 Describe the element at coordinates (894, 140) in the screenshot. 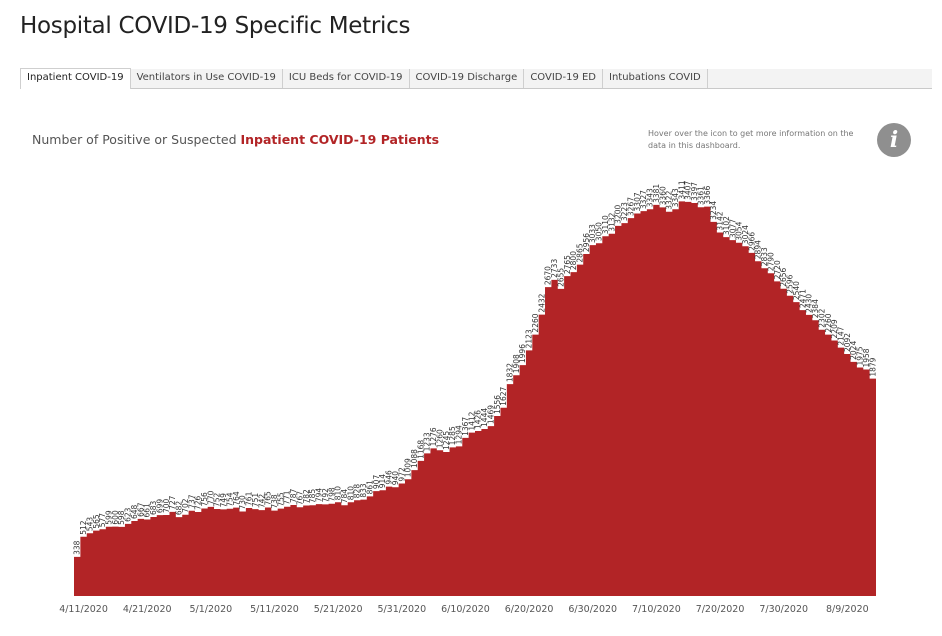

I see `info-icon: i` at that location.